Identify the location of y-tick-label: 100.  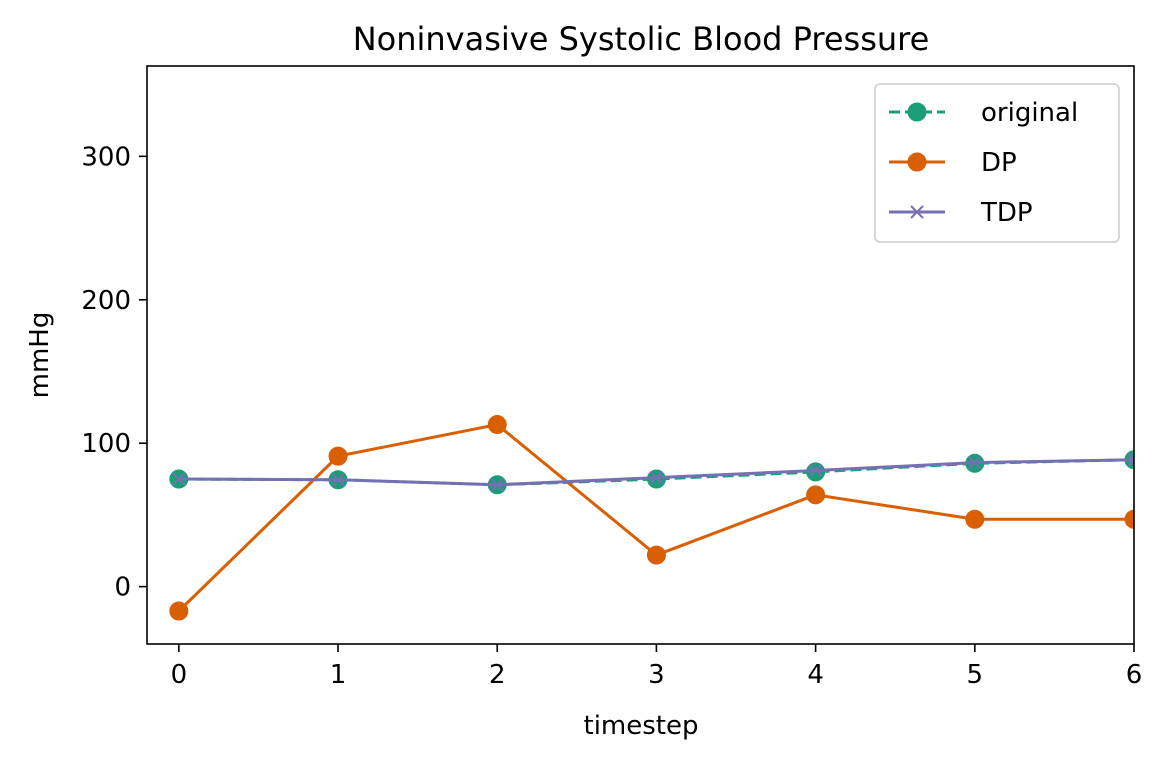
(106, 444).